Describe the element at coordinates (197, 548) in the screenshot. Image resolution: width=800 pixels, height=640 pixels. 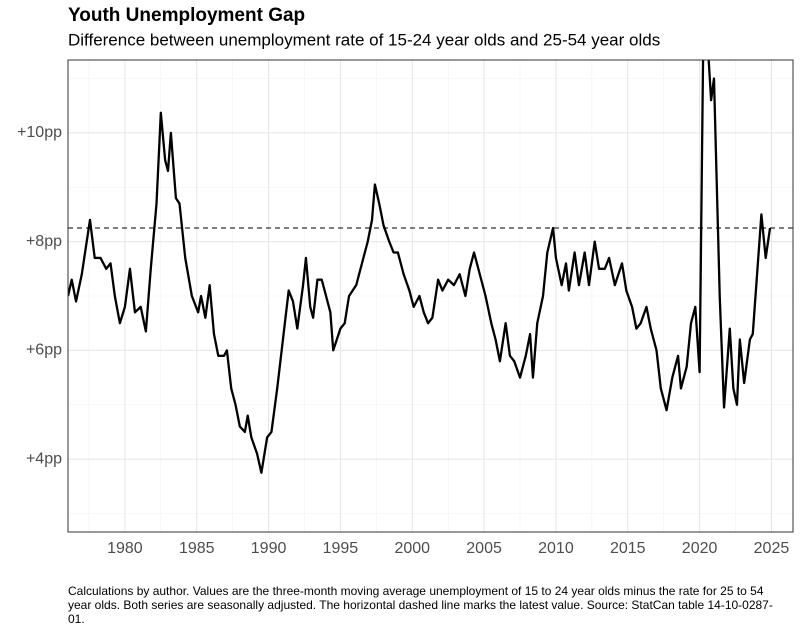
I see `x-tick-label: 1985` at that location.